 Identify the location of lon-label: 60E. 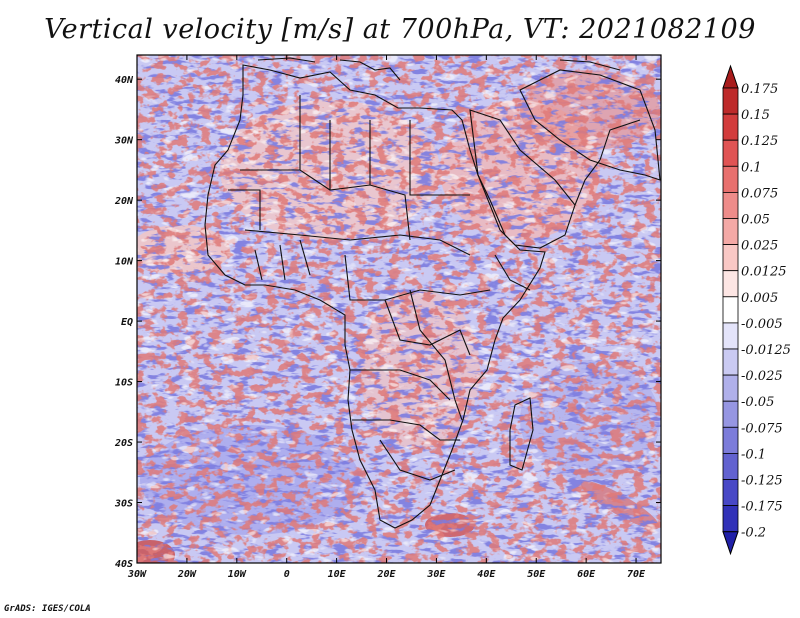
(586, 574).